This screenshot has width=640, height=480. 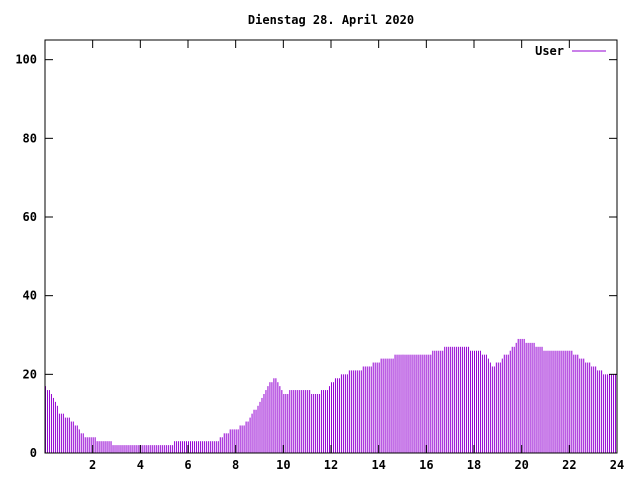 I want to click on x-tick-label: 12, so click(x=331, y=465).